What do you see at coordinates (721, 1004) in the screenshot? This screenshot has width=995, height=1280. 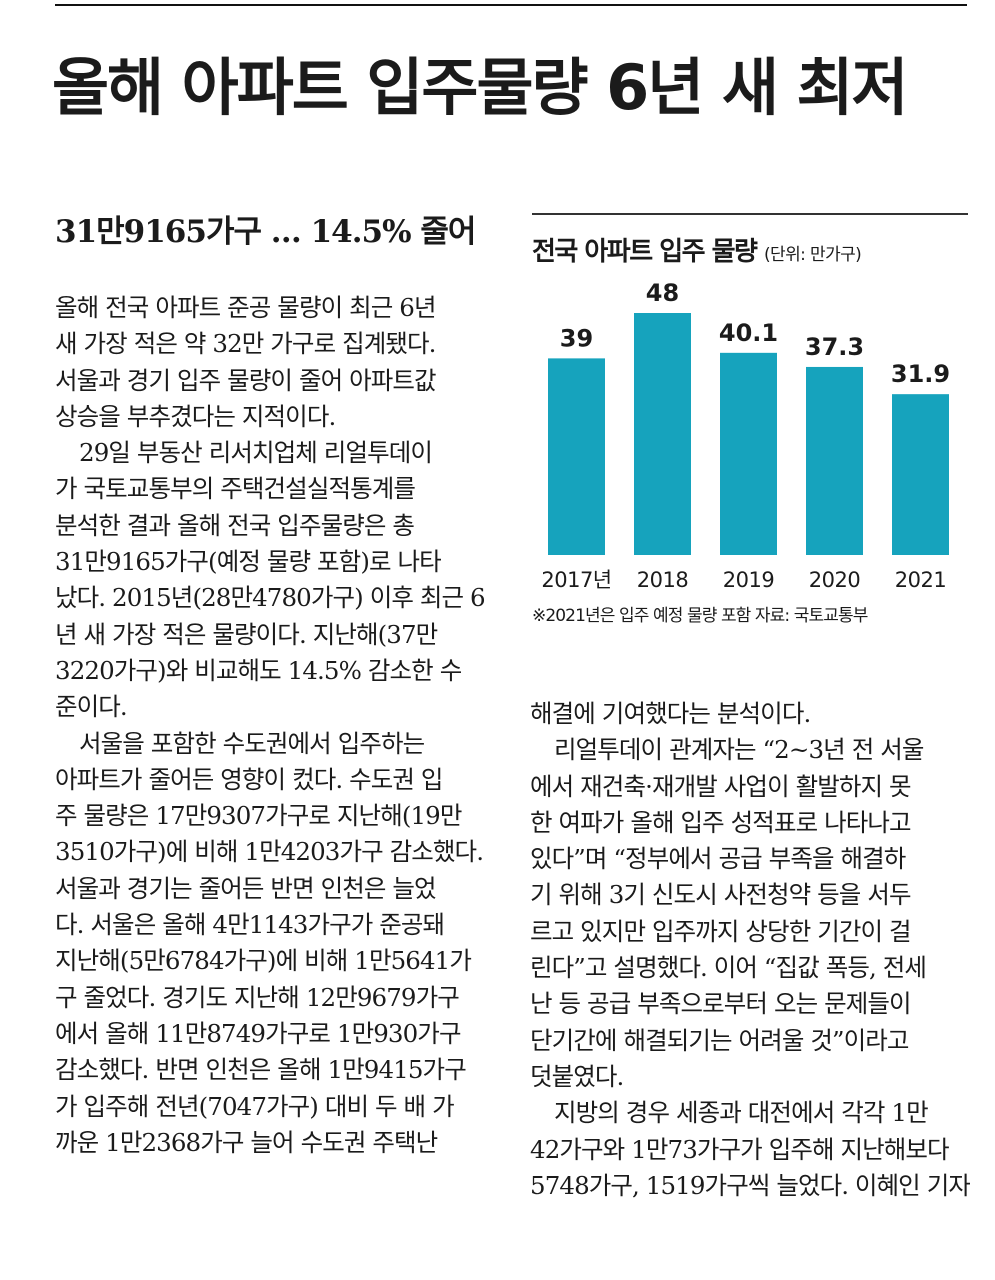 I see `article-line: 난 등 공급 부족으로부터 오는 문제들이` at bounding box center [721, 1004].